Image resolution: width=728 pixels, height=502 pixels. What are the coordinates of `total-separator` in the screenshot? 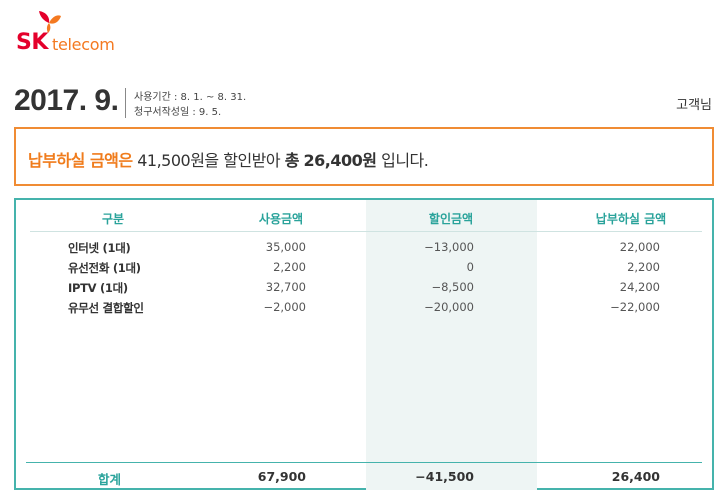 It's located at (364, 462).